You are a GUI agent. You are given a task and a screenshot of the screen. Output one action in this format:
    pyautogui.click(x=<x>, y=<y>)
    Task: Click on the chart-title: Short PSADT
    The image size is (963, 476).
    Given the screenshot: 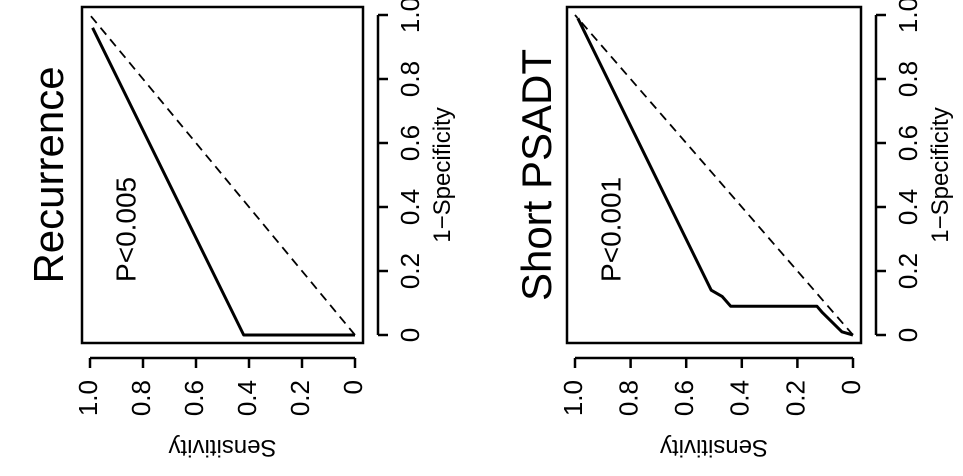 What is the action you would take?
    pyautogui.click(x=536, y=175)
    